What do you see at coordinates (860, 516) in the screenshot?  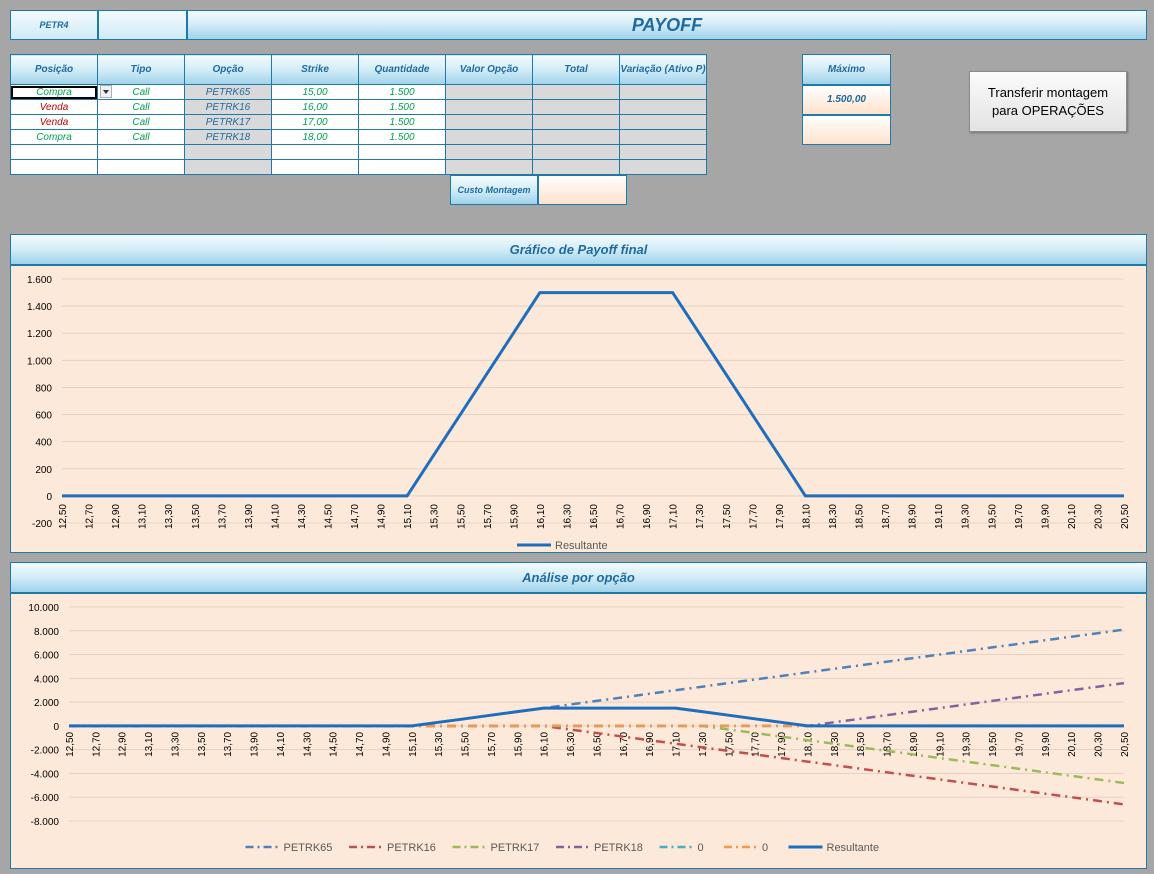 I see `x-tick-label: 18,50` at bounding box center [860, 516].